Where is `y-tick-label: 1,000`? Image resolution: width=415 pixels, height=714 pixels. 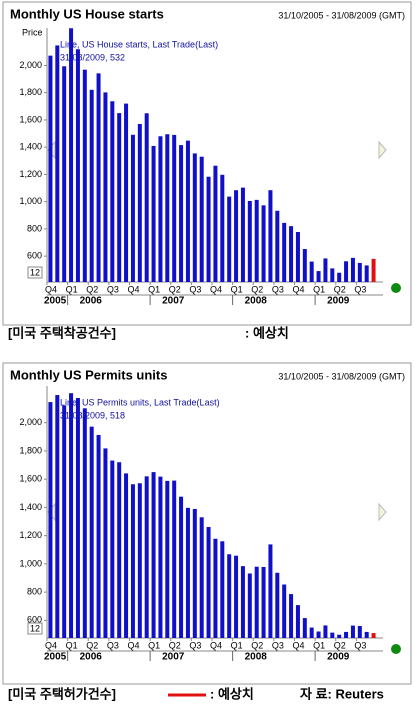
y-tick-label: 1,000 is located at coordinates (30, 201).